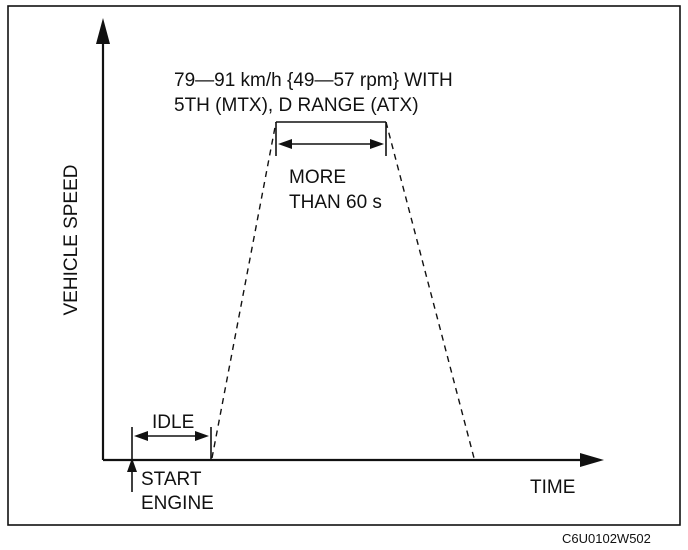  I want to click on idle-label: IDLE, so click(173, 422).